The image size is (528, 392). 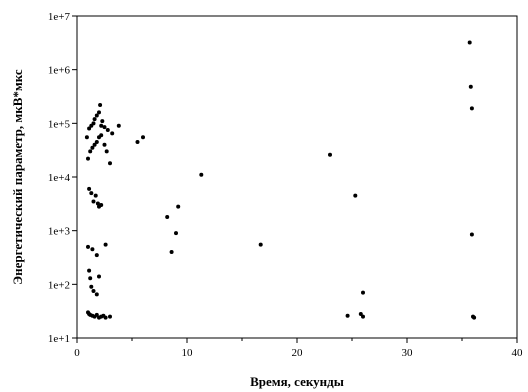 What do you see at coordinates (59, 124) in the screenshot?
I see `y-tick-label: 1e+5` at bounding box center [59, 124].